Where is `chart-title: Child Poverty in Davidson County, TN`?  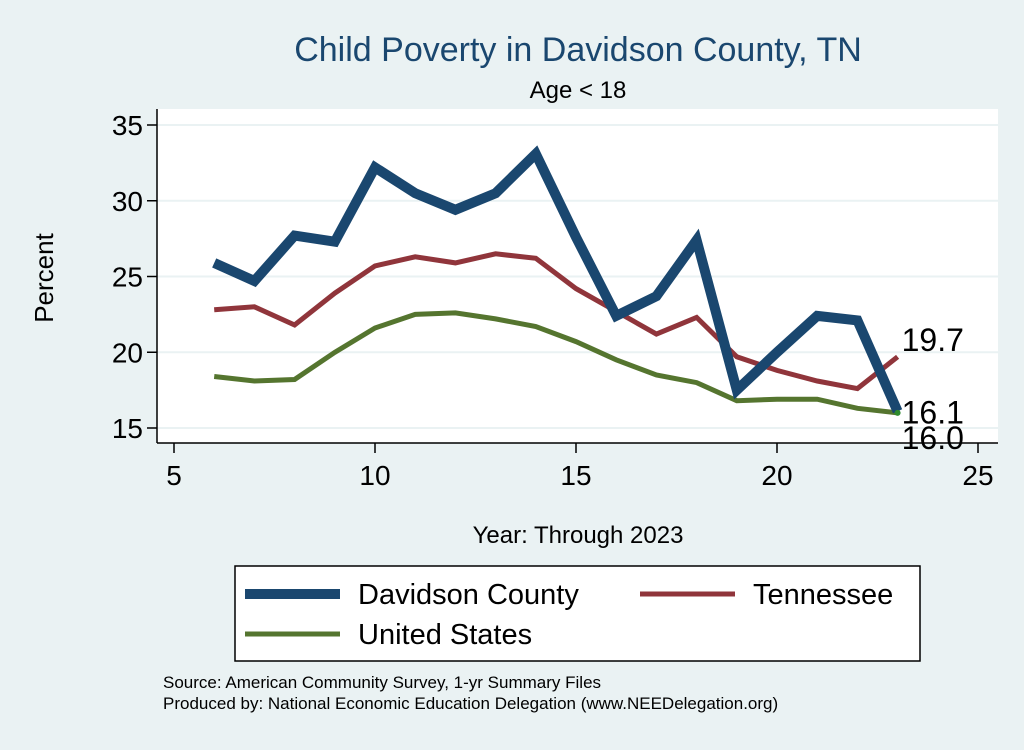
chart-title: Child Poverty in Davidson County, TN is located at coordinates (578, 50).